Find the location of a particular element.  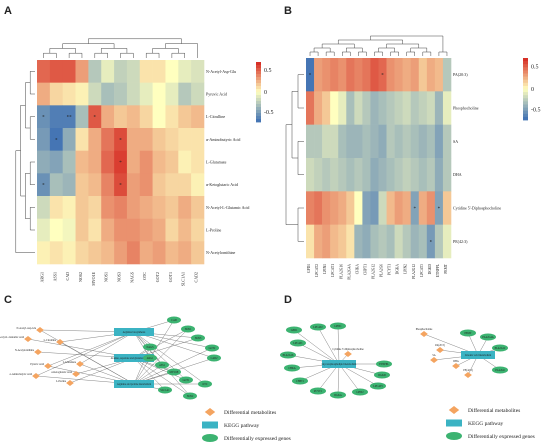

network-d-metabolite-label: PE(42:3) is located at coordinates (468, 370).